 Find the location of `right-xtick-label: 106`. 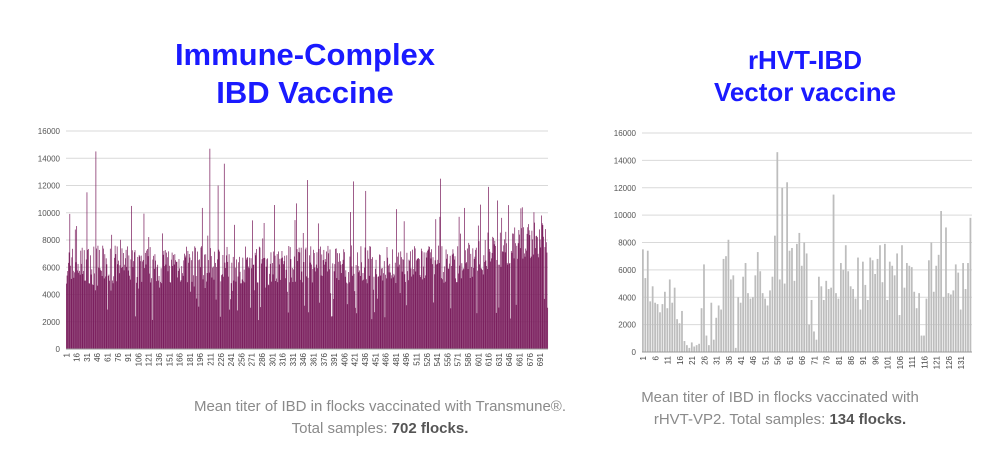

right-xtick-label: 106 is located at coordinates (900, 362).